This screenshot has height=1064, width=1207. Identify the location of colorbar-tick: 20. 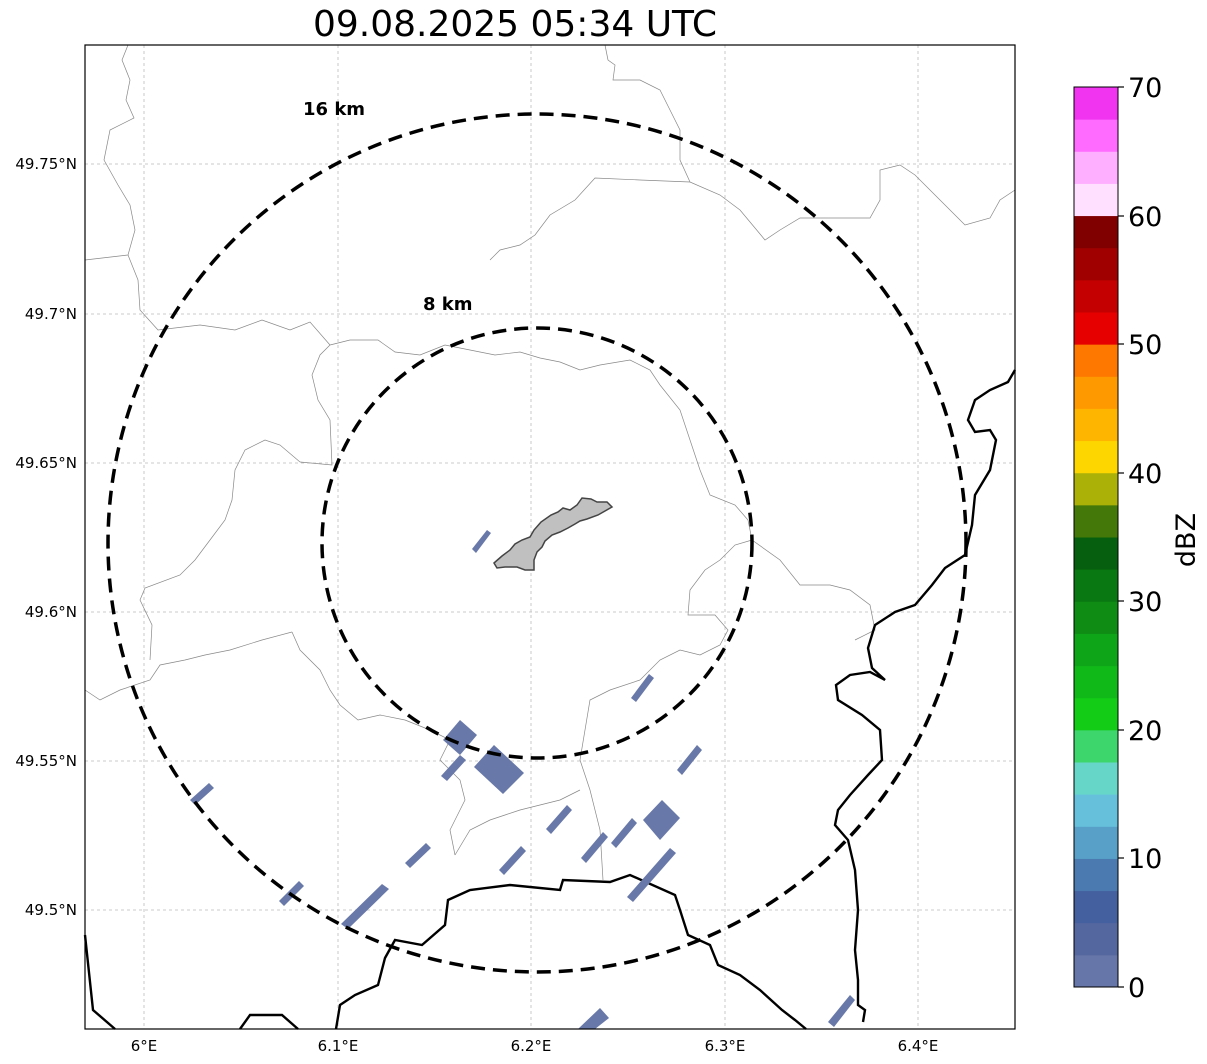
(1145, 731).